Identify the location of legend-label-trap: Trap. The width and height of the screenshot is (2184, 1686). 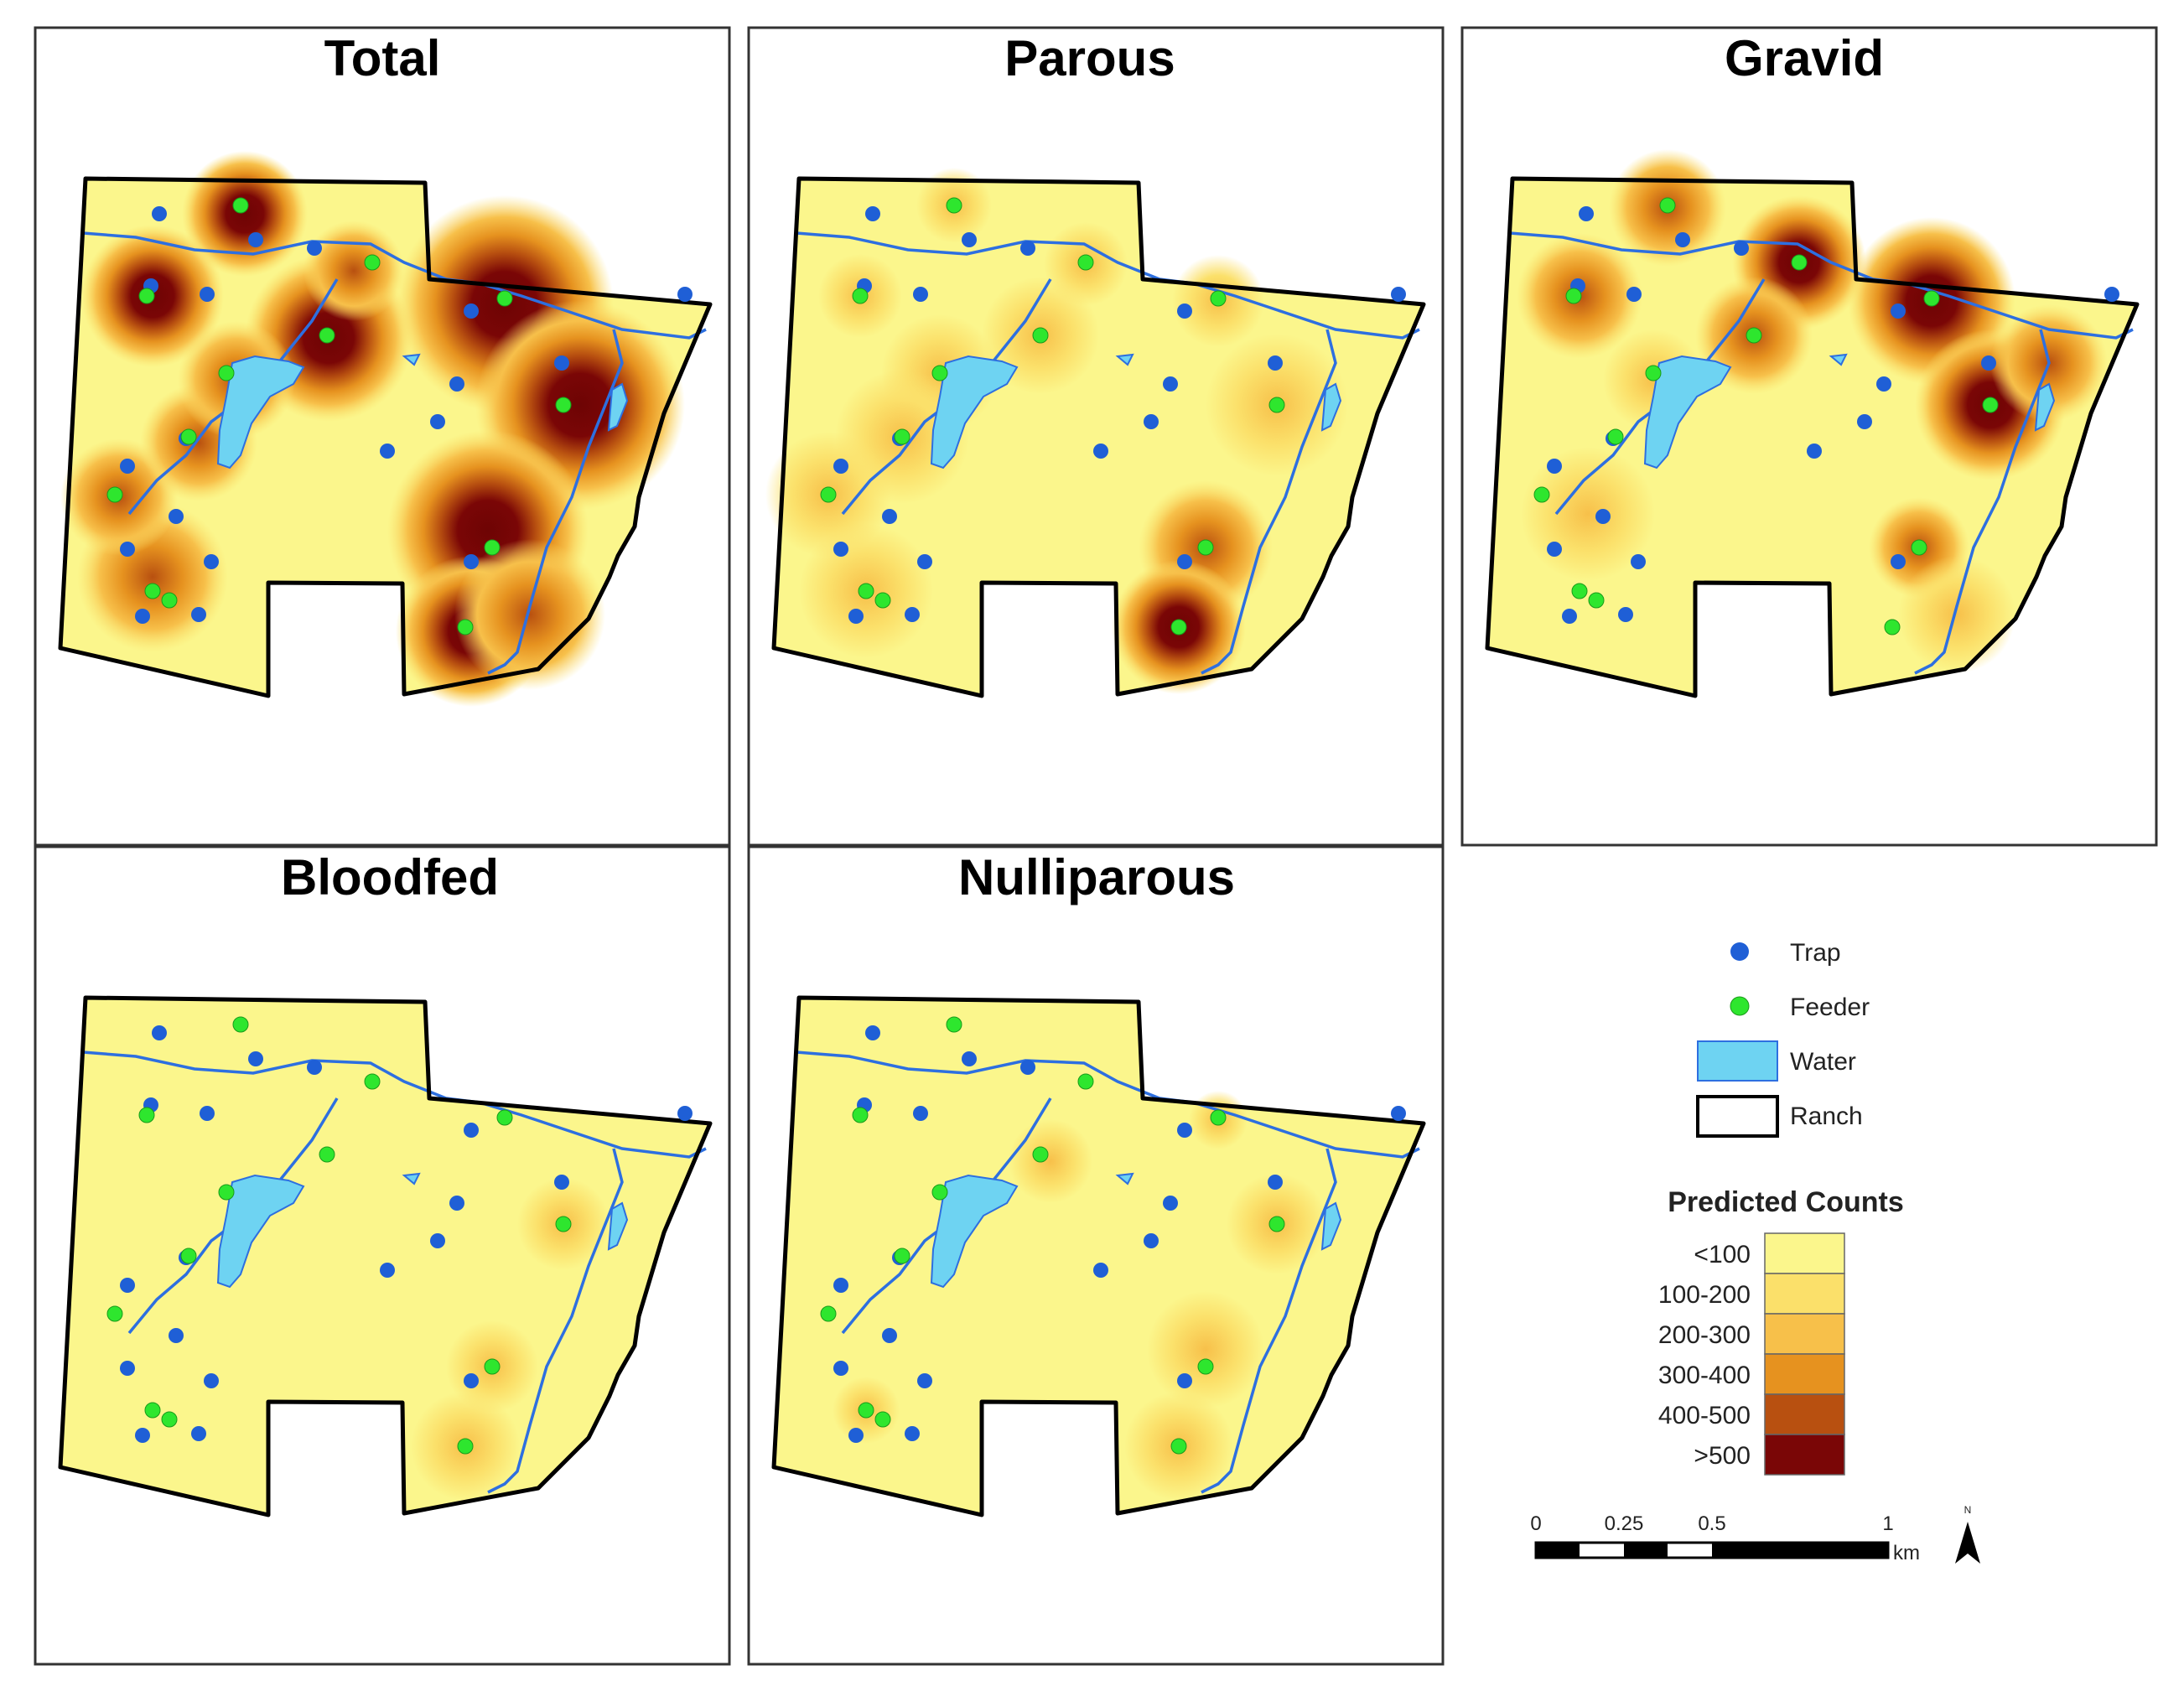
(1815, 953).